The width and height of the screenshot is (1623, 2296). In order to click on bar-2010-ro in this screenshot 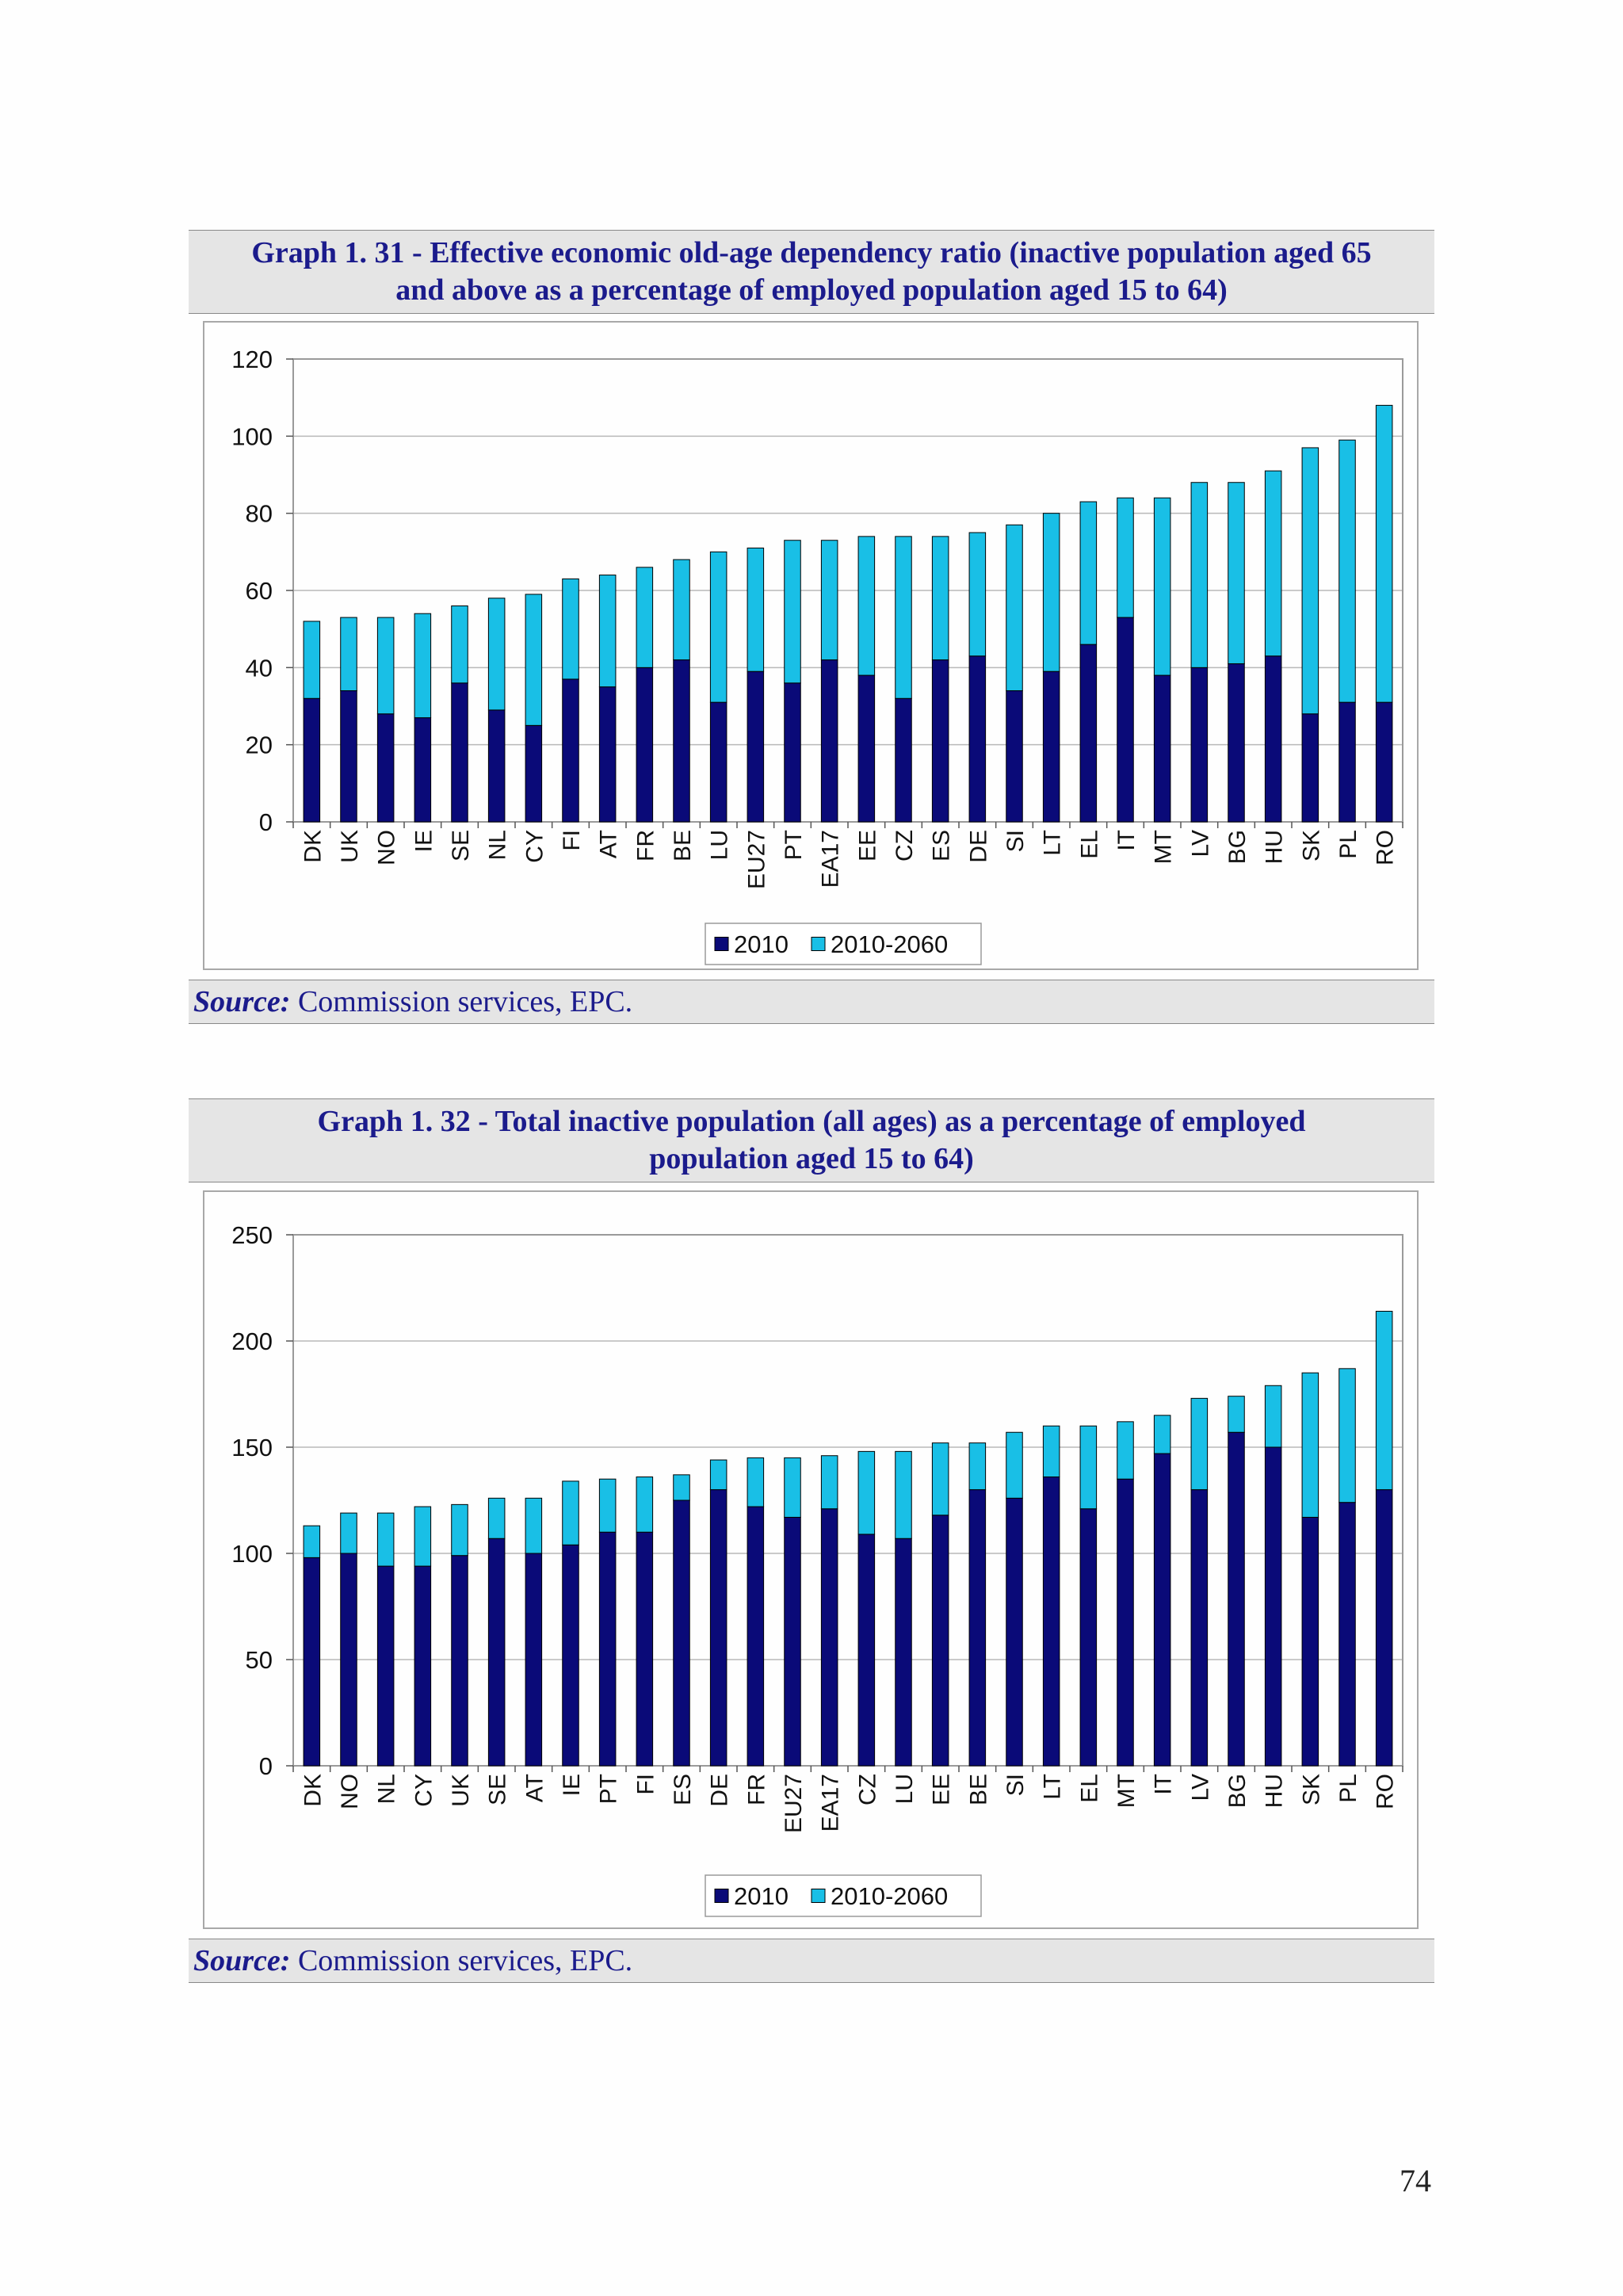, I will do `click(1384, 762)`.